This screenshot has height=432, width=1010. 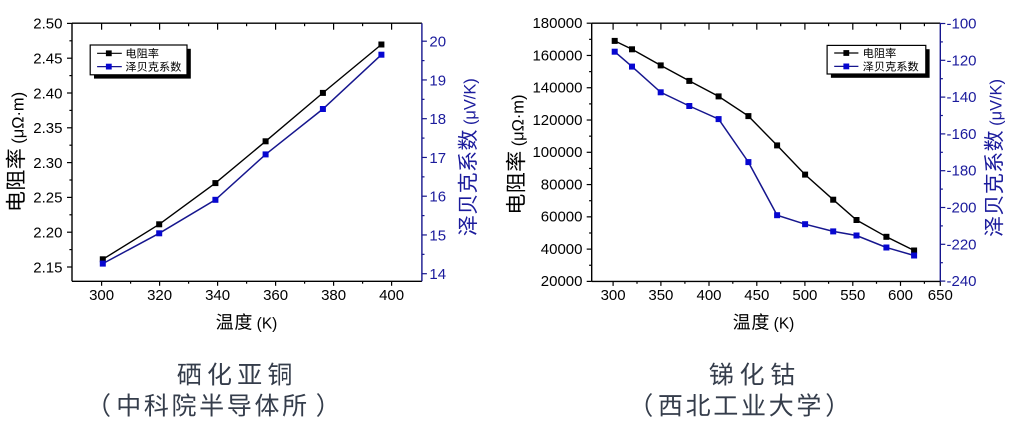 I want to click on svg-text: 18, so click(x=437, y=119).